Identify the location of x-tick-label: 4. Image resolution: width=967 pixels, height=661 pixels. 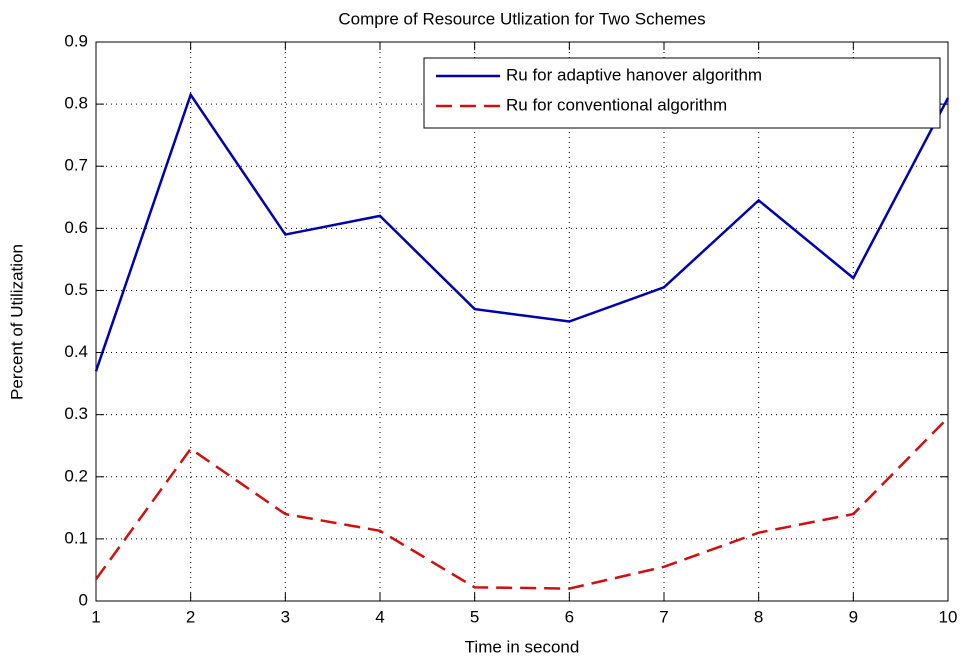
(379, 616).